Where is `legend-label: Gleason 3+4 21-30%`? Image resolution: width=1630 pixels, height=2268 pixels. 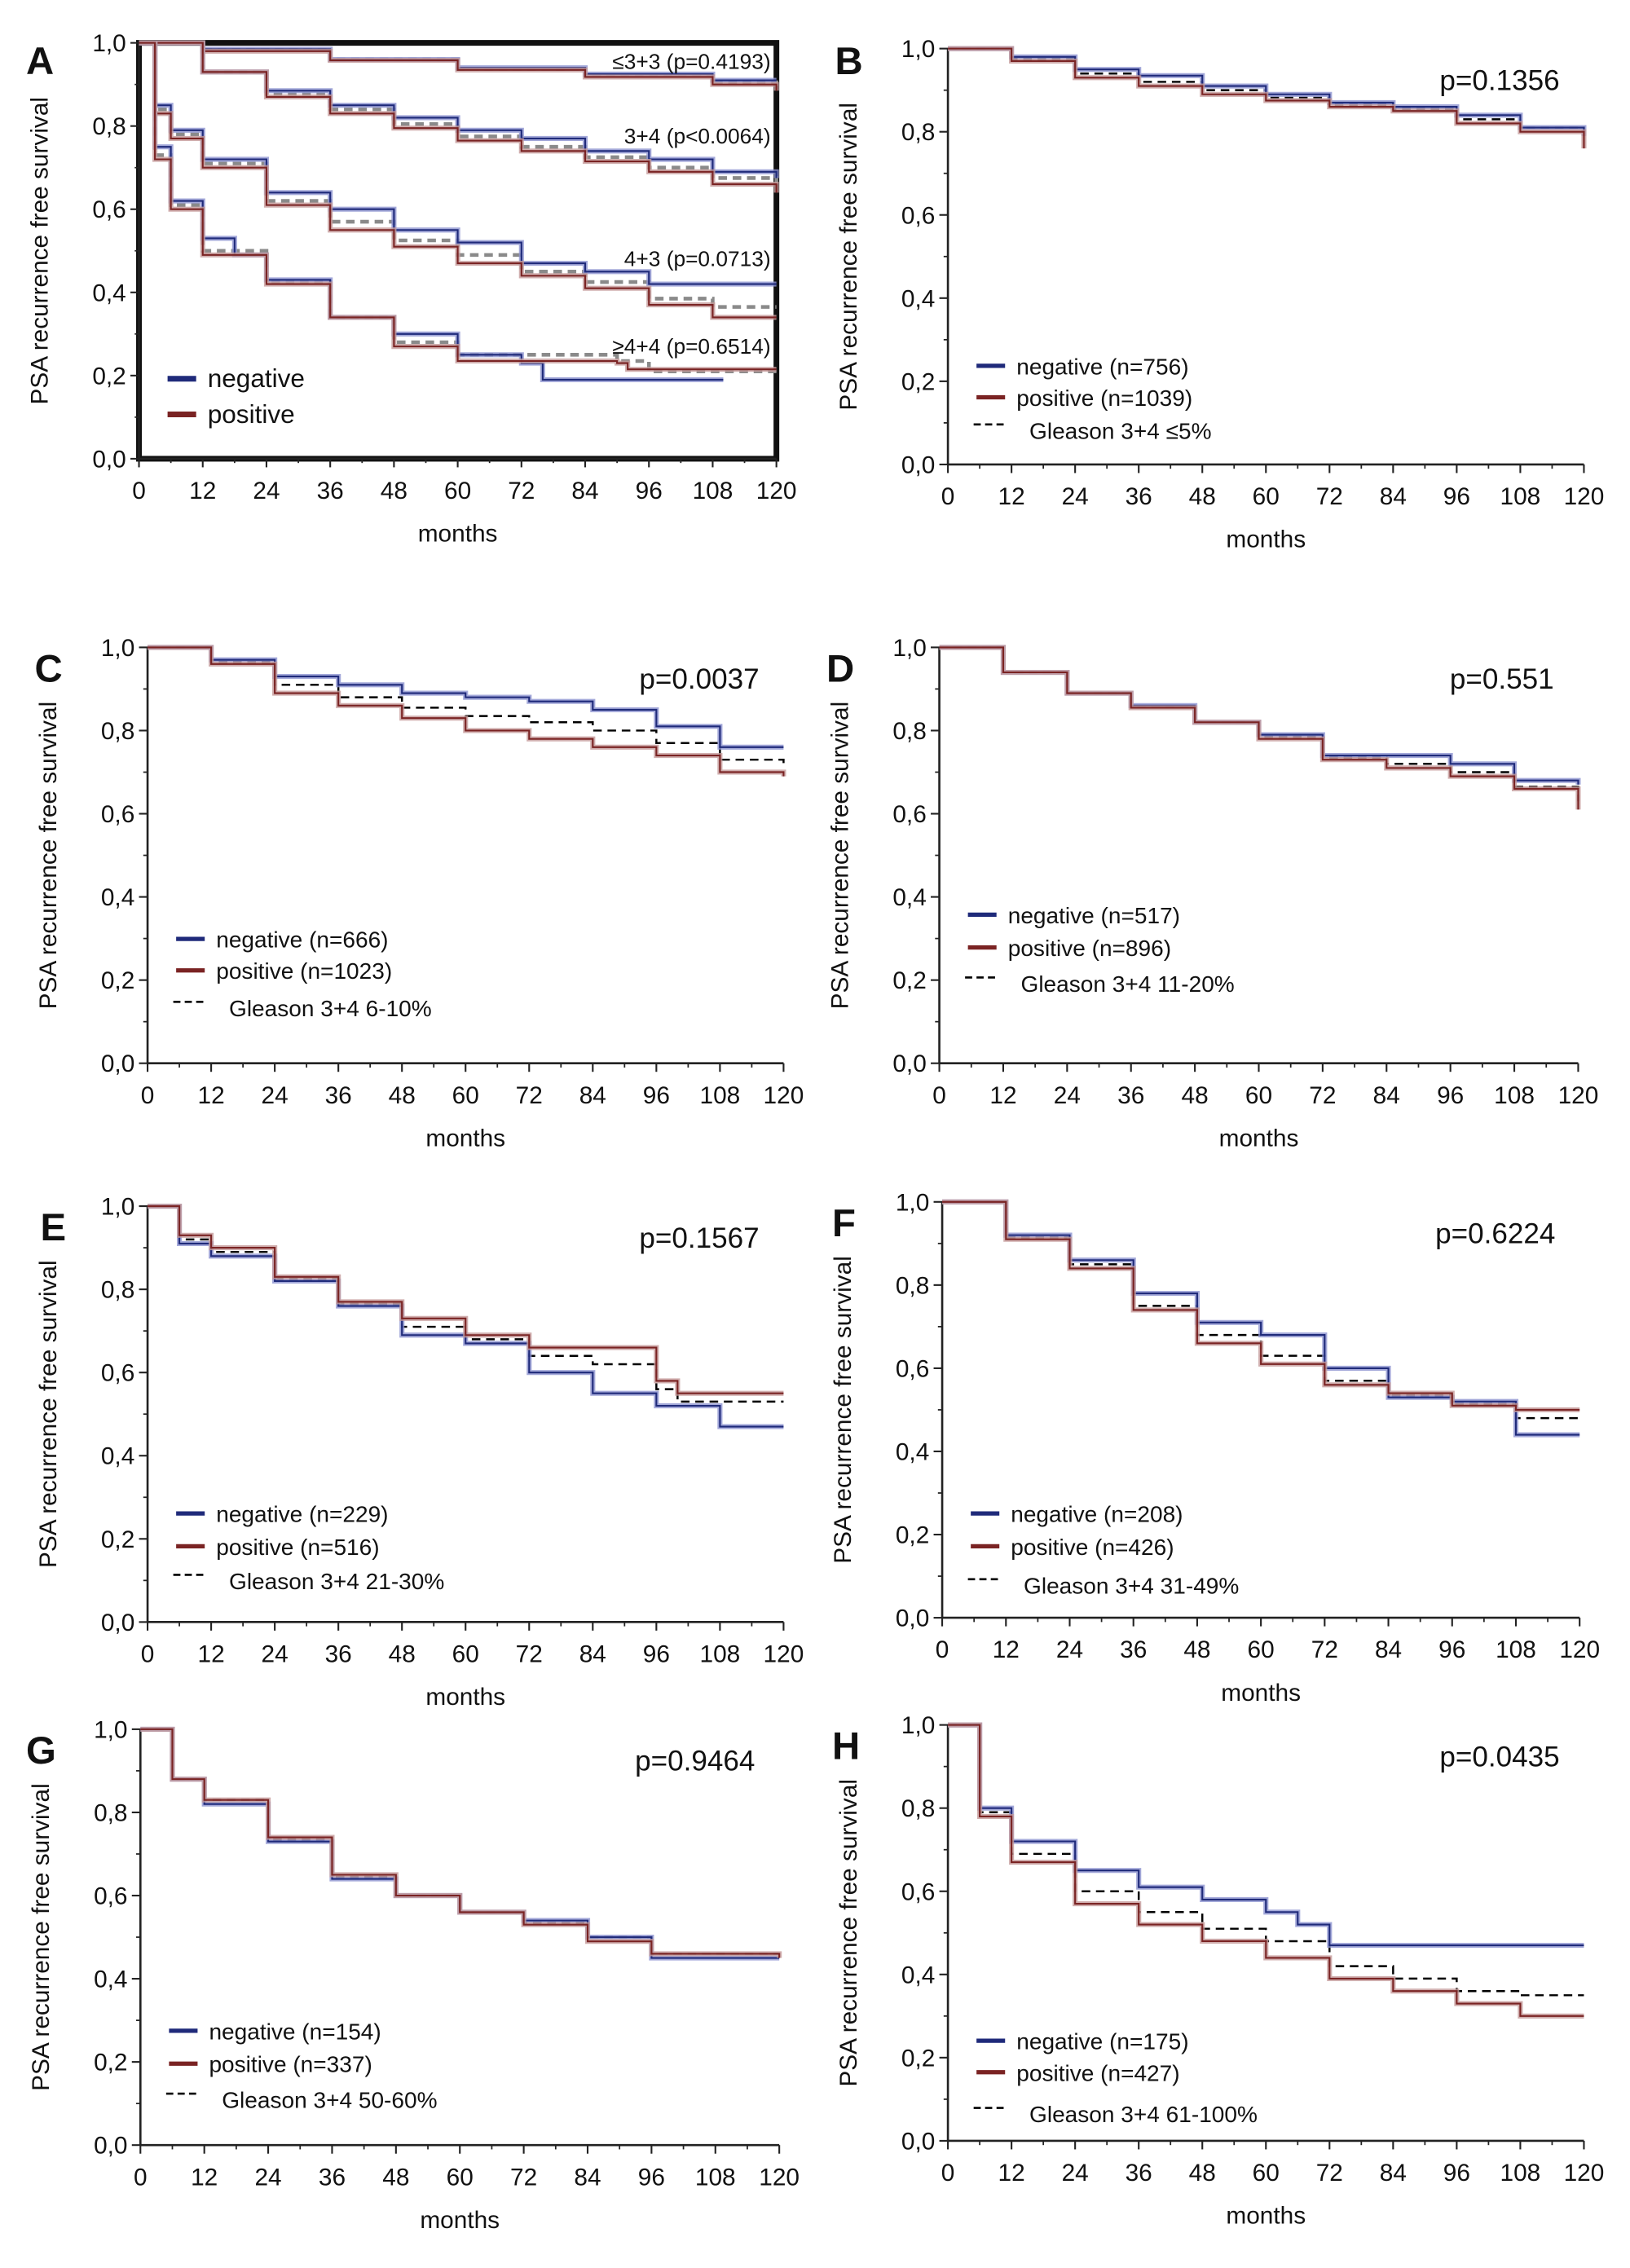 legend-label: Gleason 3+4 21-30% is located at coordinates (336, 1581).